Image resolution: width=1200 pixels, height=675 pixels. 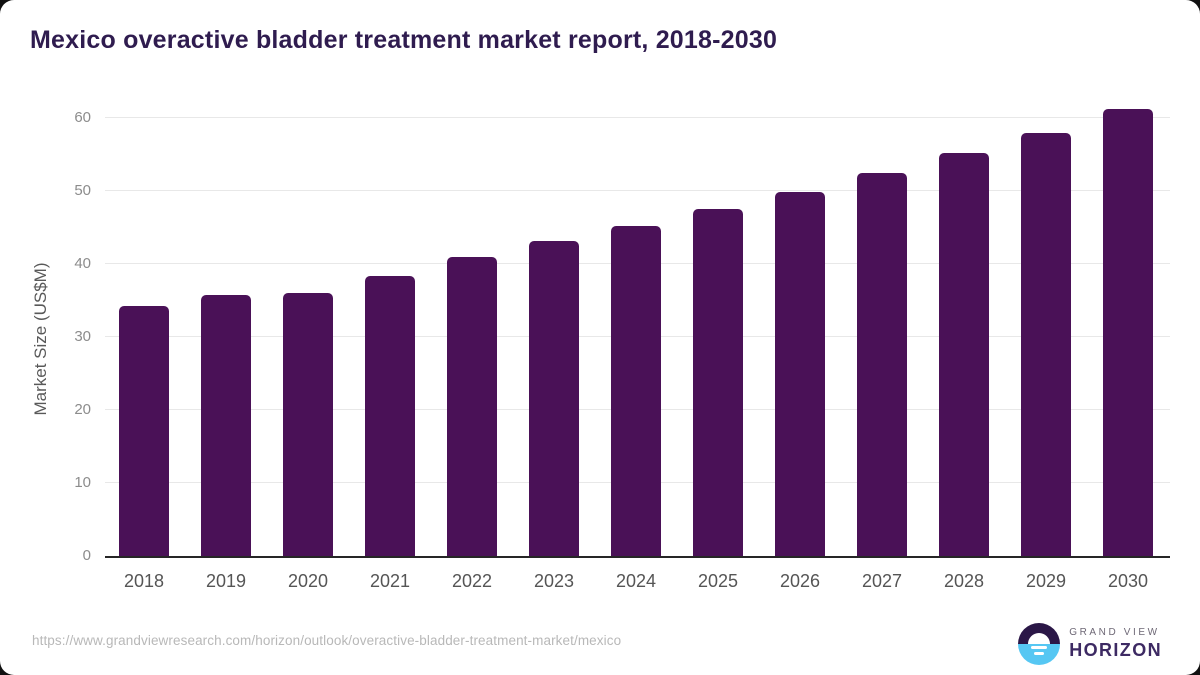 I want to click on x-tick-label-2018: 2018, so click(x=144, y=581).